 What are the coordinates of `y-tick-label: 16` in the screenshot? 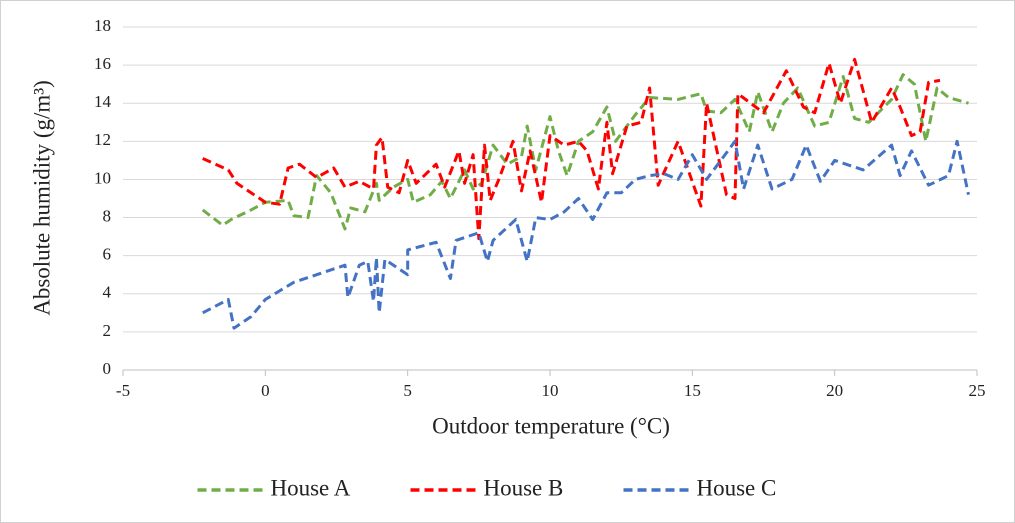 It's located at (102, 63).